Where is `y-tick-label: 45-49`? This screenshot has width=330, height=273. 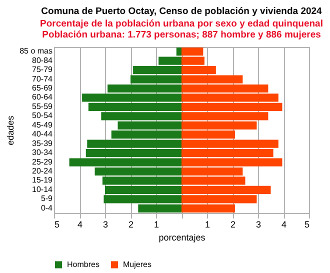 y-tick-label: 45-49 is located at coordinates (43, 125).